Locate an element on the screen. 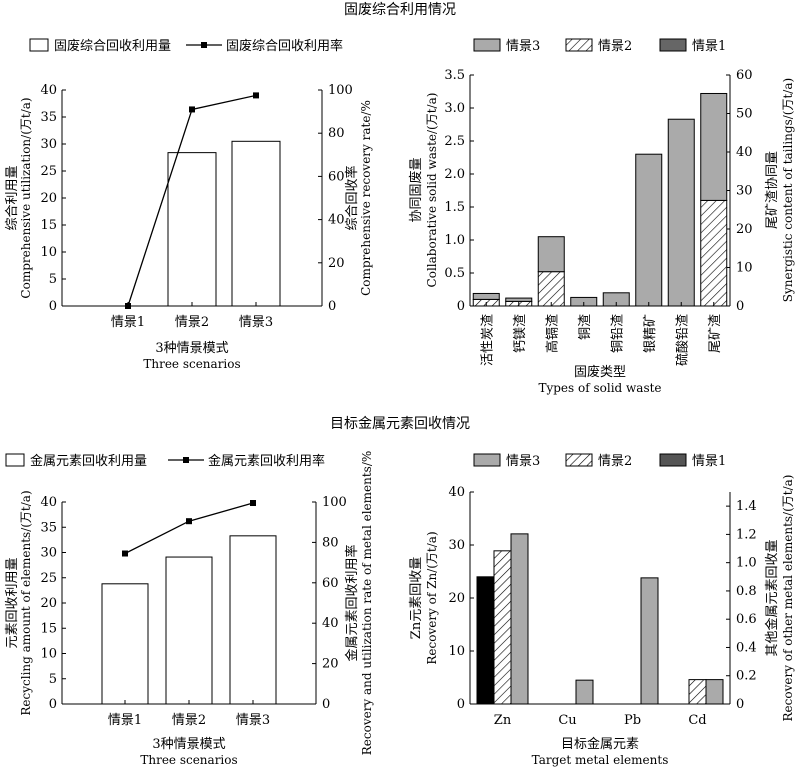  x-tick-label: 硫酸铅渣 is located at coordinates (682, 340).